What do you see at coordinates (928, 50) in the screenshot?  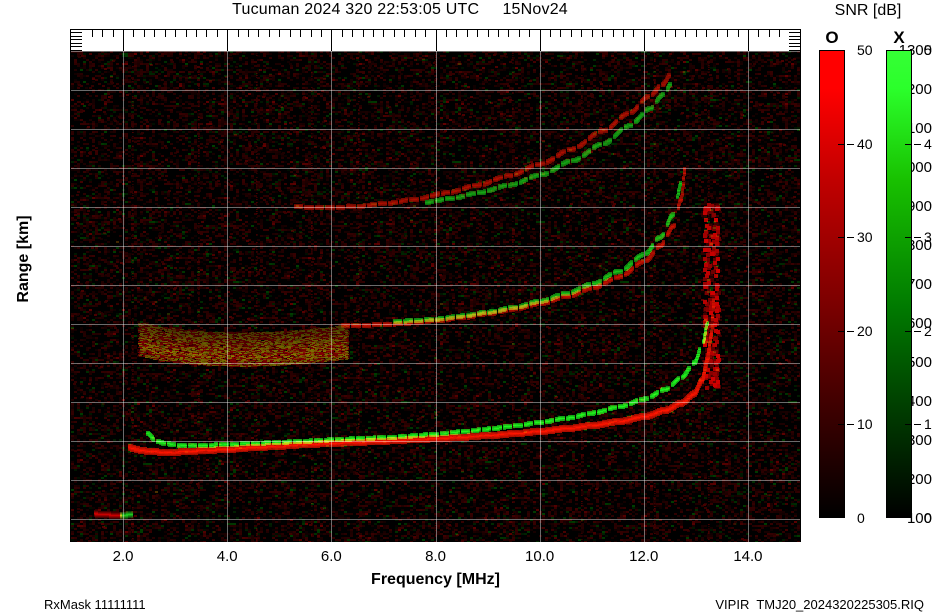 I see `colorbar-tick-50: 50` at bounding box center [928, 50].